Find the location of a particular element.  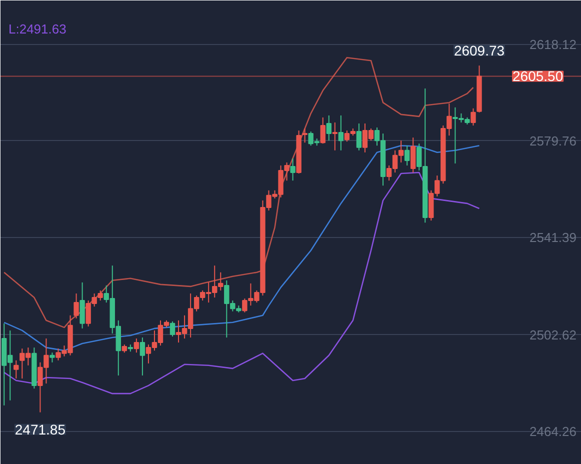

y-tick-label: 2502.62 is located at coordinates (553, 334).